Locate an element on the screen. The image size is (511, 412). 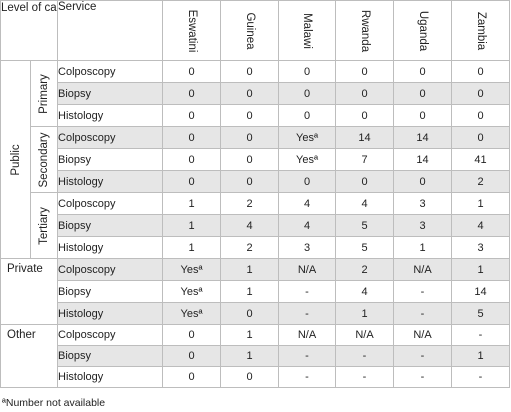
country-header-label: Uganda is located at coordinates (422, 31).